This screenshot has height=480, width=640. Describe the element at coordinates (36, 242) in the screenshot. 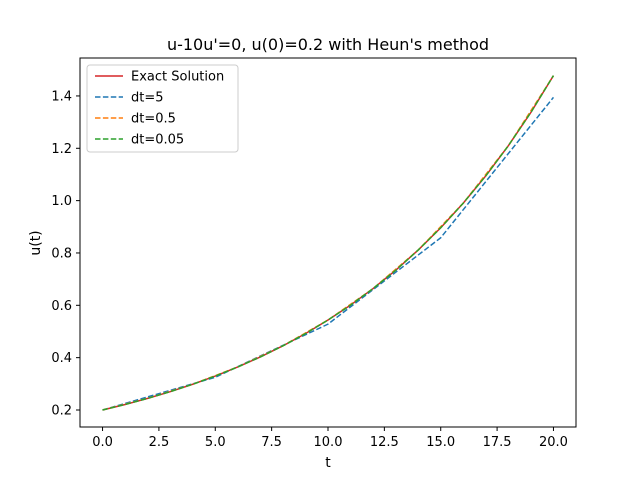

I see `y-axis-label: u(t)` at that location.